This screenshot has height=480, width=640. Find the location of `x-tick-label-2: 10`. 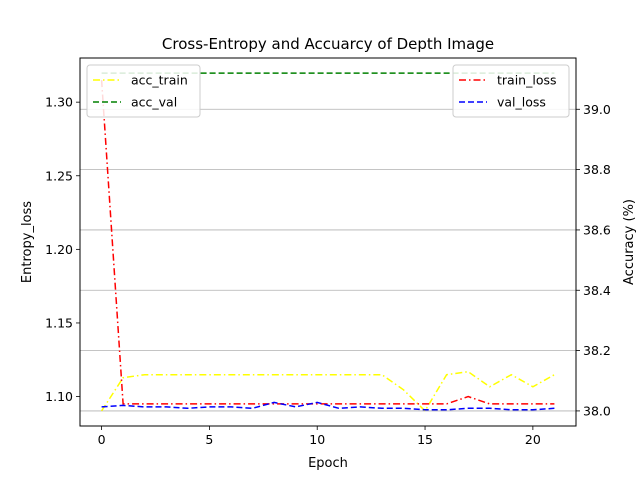

x-tick-label-2: 10 is located at coordinates (317, 439).